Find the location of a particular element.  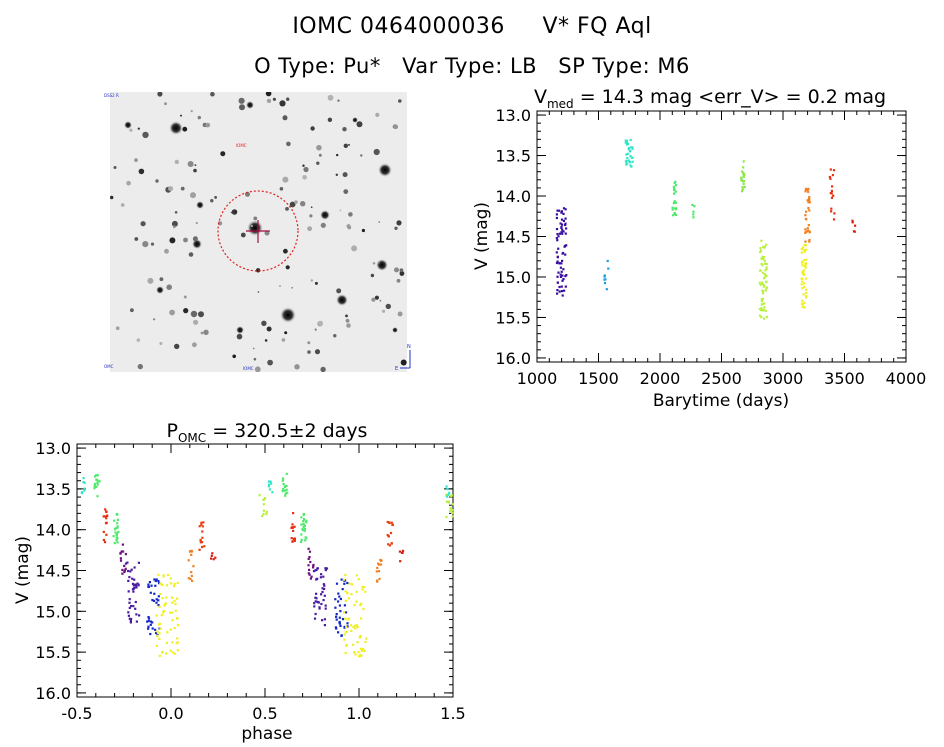

phased-ytick-label: 13.0 is located at coordinates (53, 448).